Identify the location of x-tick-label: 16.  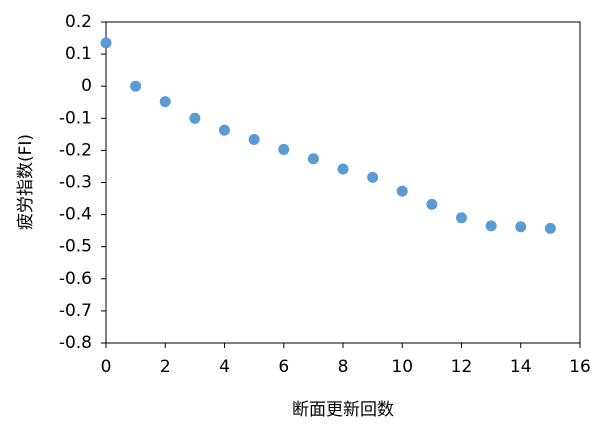
(580, 367).